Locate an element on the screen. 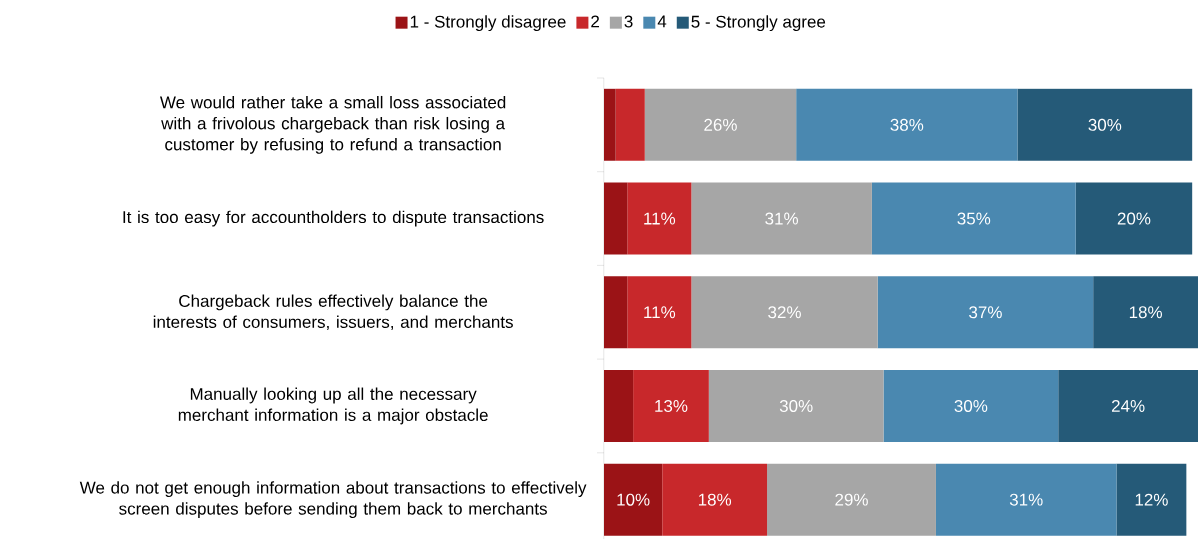  data-label: 32% is located at coordinates (784, 312).